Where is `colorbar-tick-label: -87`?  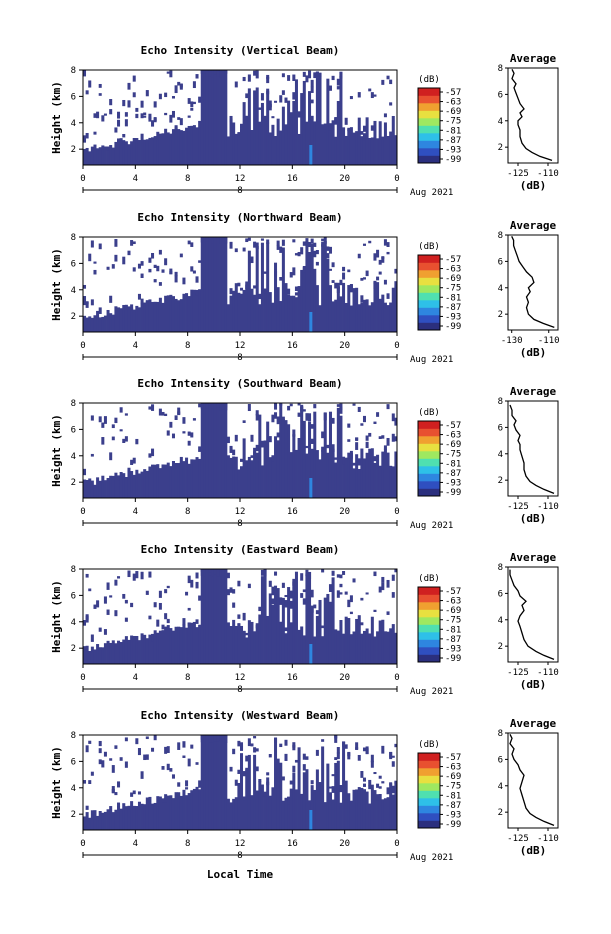 colorbar-tick-label: -87 is located at coordinates (453, 474).